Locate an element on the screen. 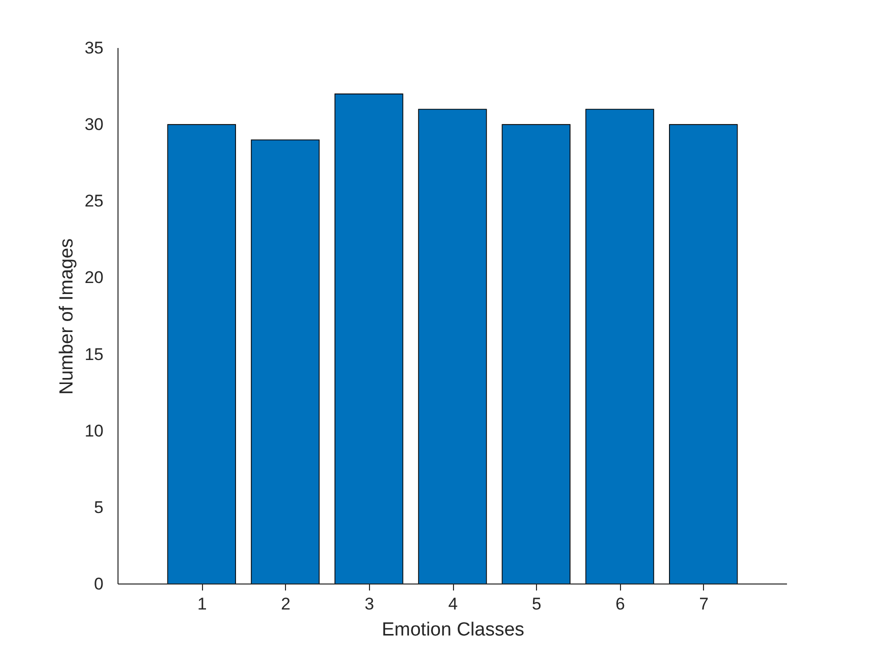 The height and width of the screenshot is (657, 875). x-tick-label: 1 is located at coordinates (202, 604).